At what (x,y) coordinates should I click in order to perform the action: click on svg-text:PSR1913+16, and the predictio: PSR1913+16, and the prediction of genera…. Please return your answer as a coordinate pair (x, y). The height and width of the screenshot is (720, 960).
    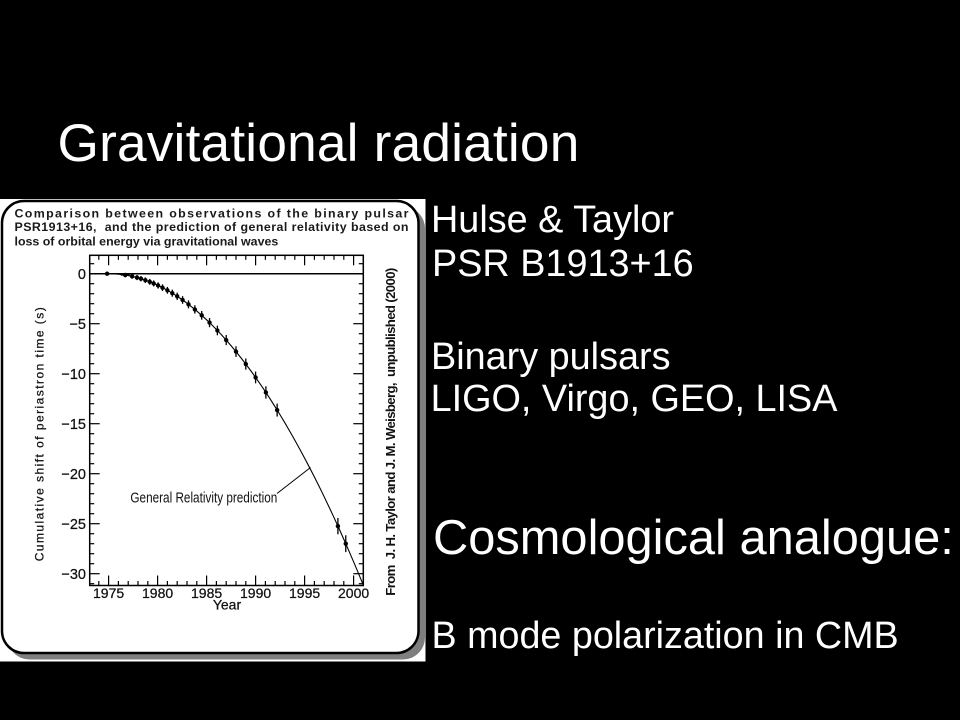
    Looking at the image, I should click on (212, 227).